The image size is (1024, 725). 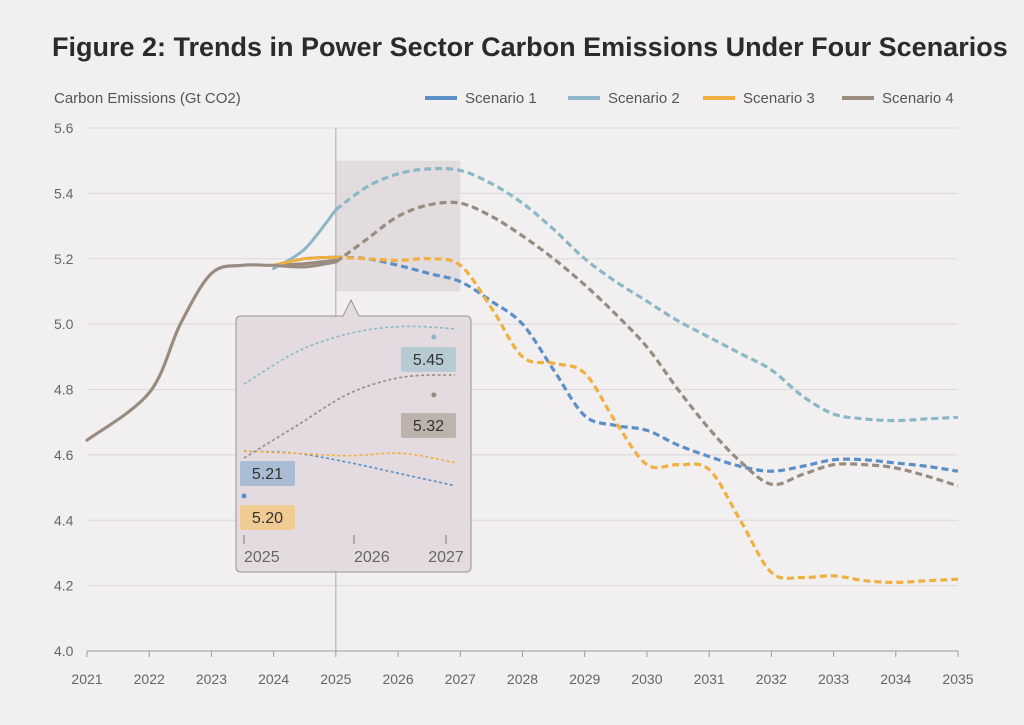 What do you see at coordinates (398, 226) in the screenshot?
I see `highlight-box` at bounding box center [398, 226].